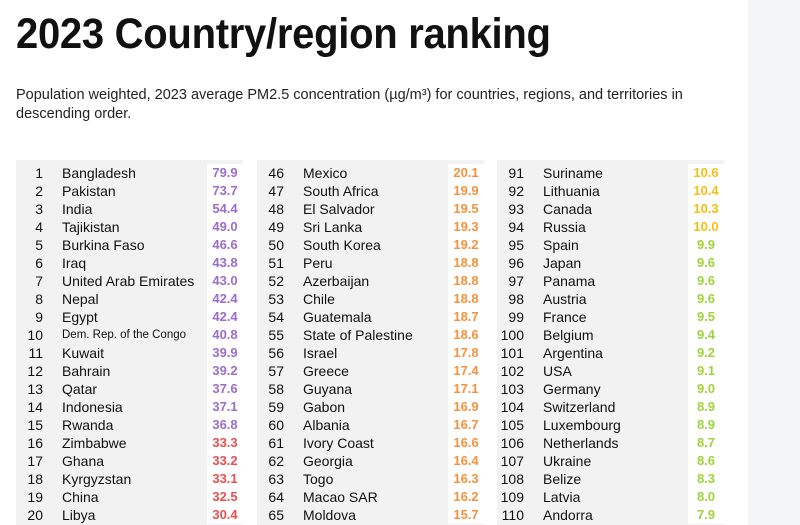 This screenshot has width=800, height=525. What do you see at coordinates (74, 263) in the screenshot?
I see `country-name: Iraq` at bounding box center [74, 263].